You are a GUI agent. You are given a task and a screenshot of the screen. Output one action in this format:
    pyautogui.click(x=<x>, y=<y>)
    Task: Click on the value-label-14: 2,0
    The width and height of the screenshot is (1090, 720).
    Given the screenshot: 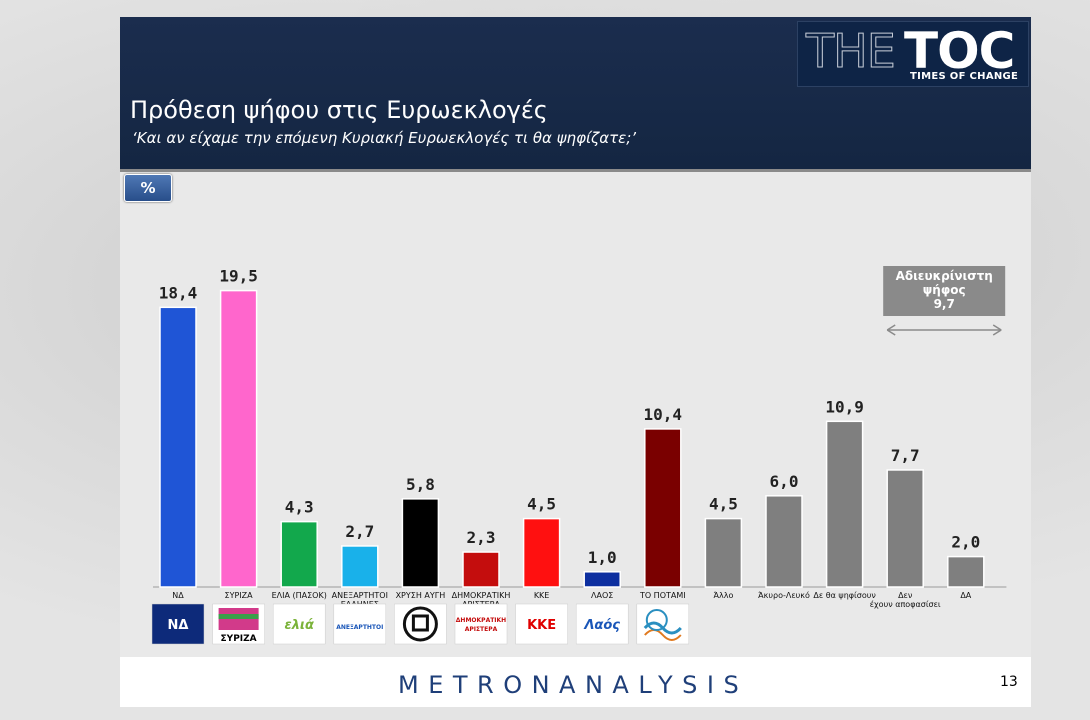 What is the action you would take?
    pyautogui.click(x=965, y=542)
    